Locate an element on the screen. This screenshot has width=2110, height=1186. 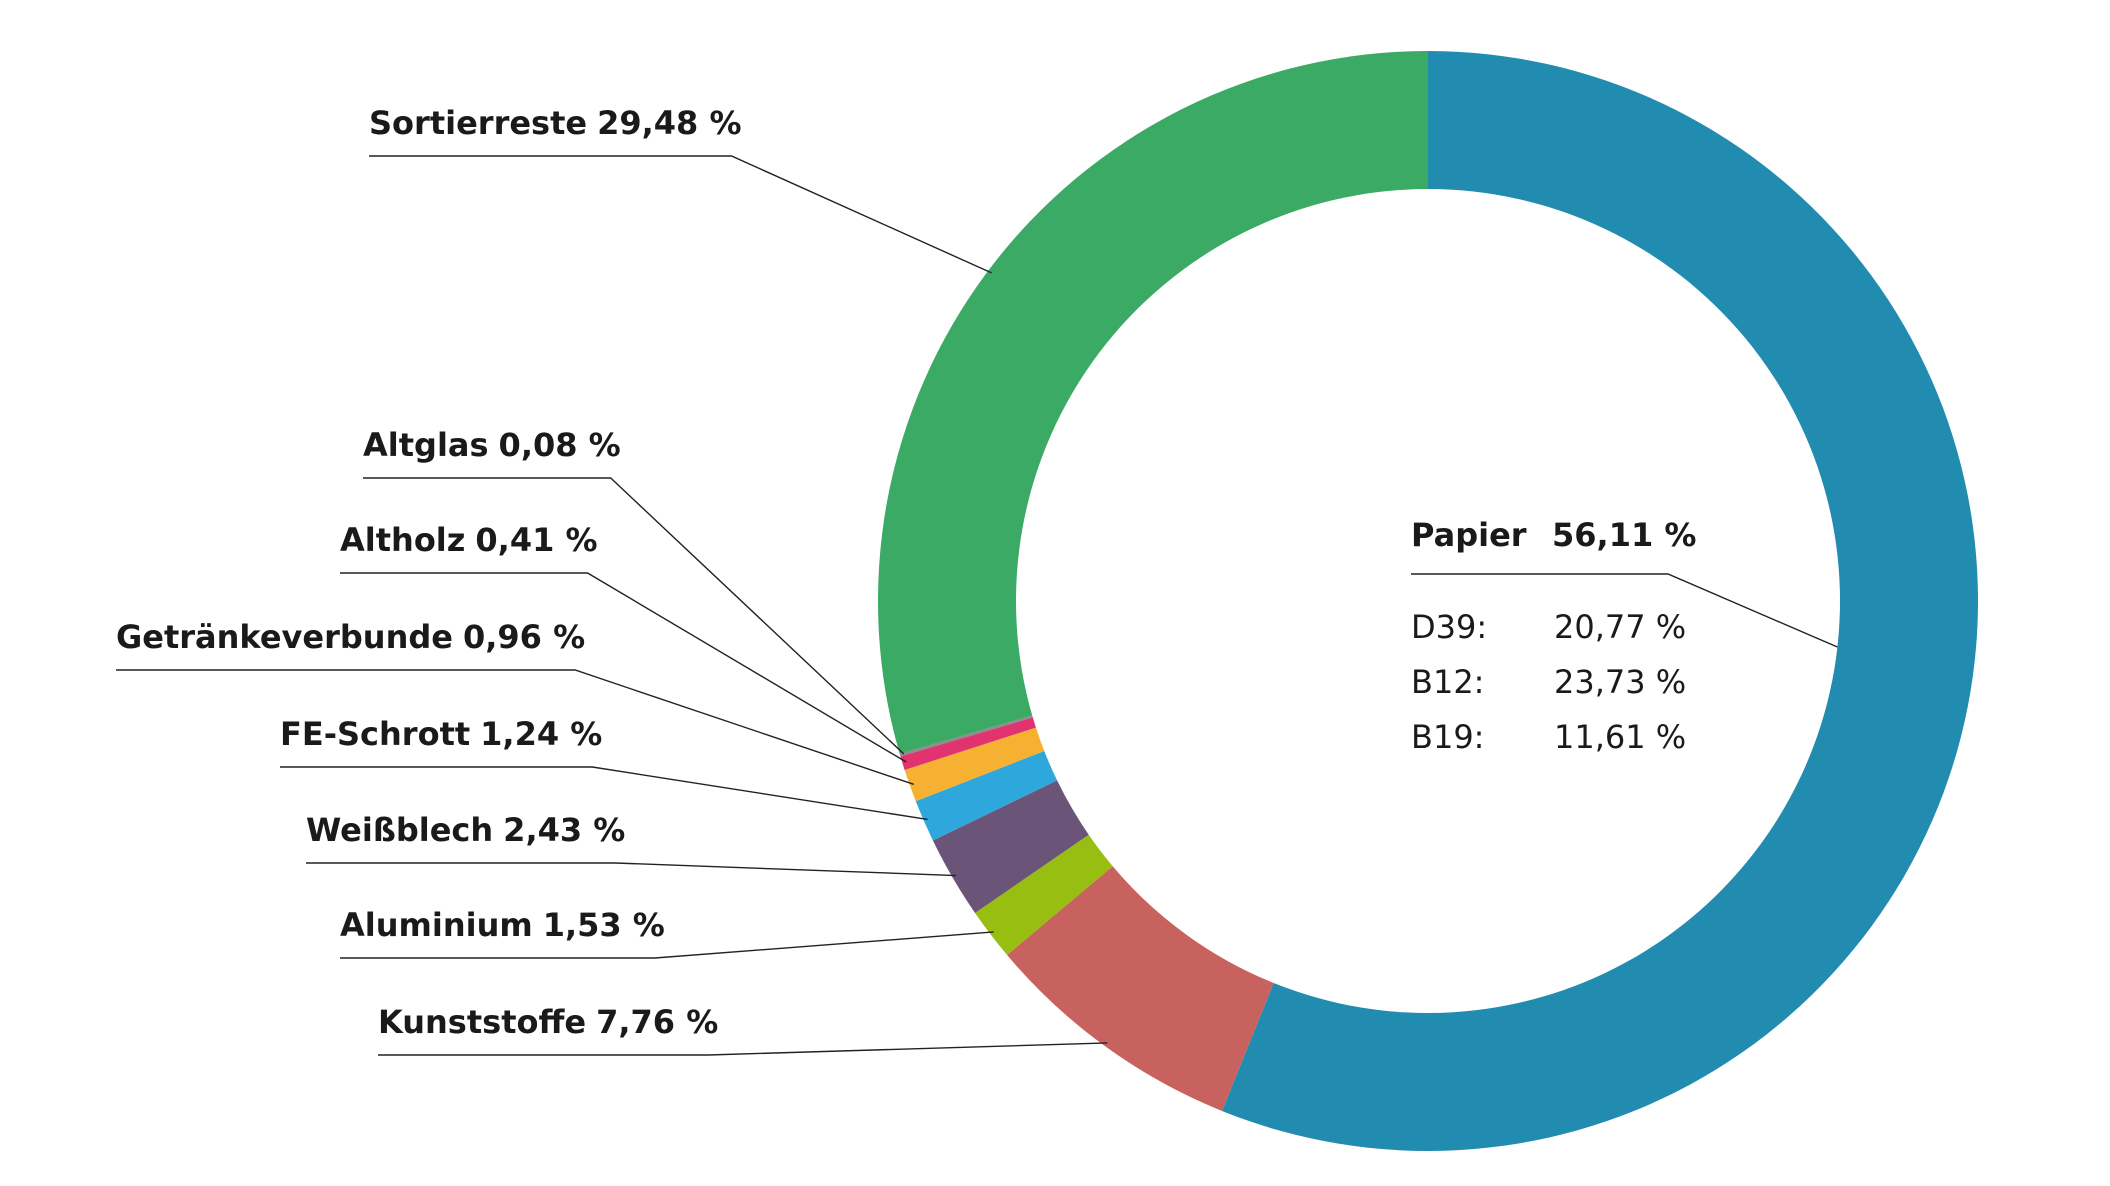
value-label: 1,53 % is located at coordinates (604, 925).